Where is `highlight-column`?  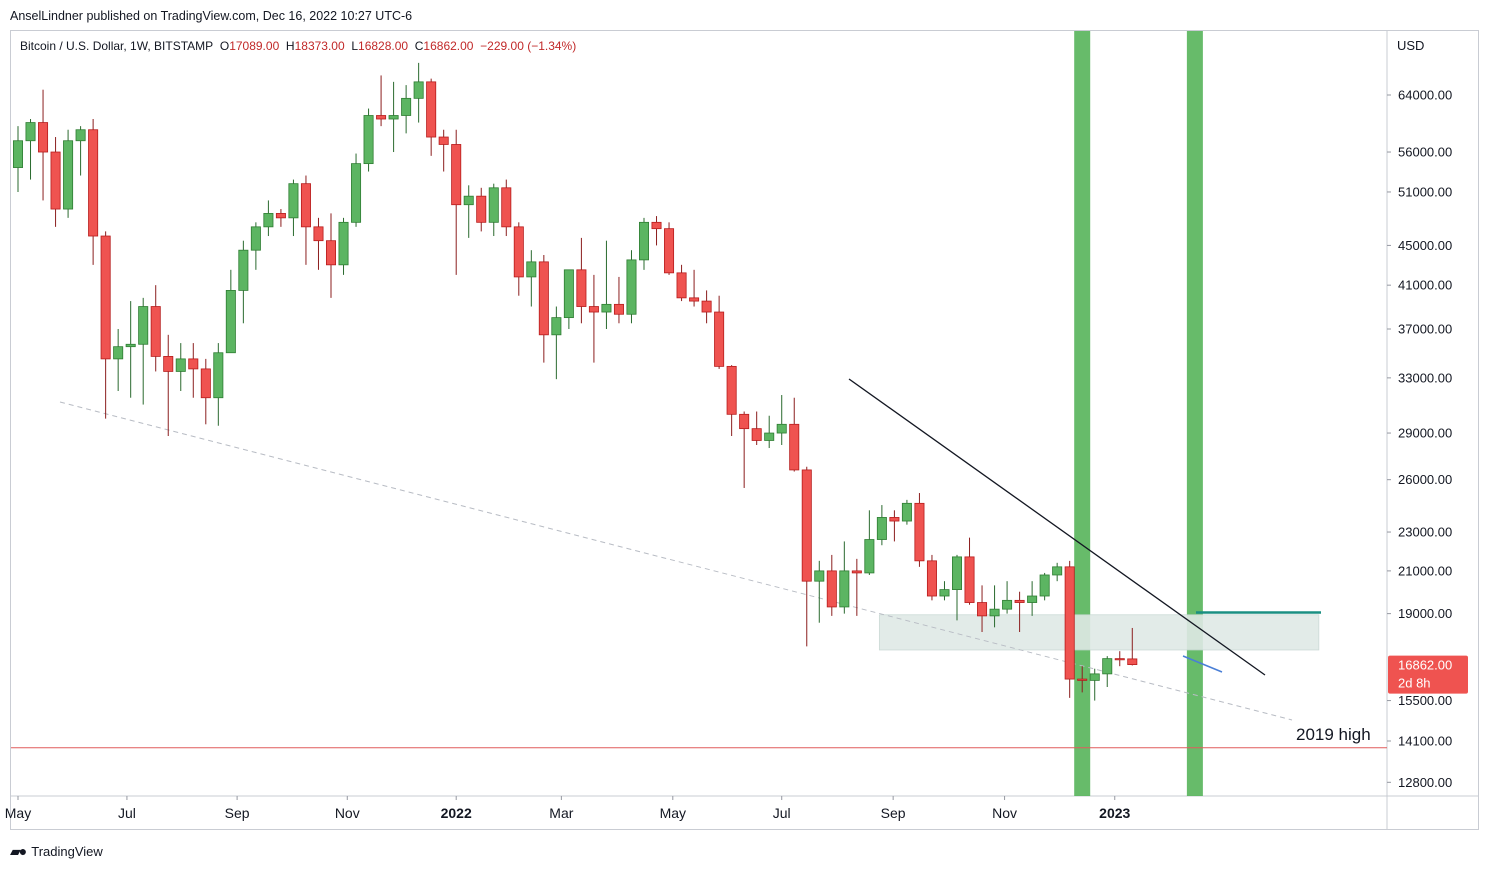 highlight-column is located at coordinates (1194, 413).